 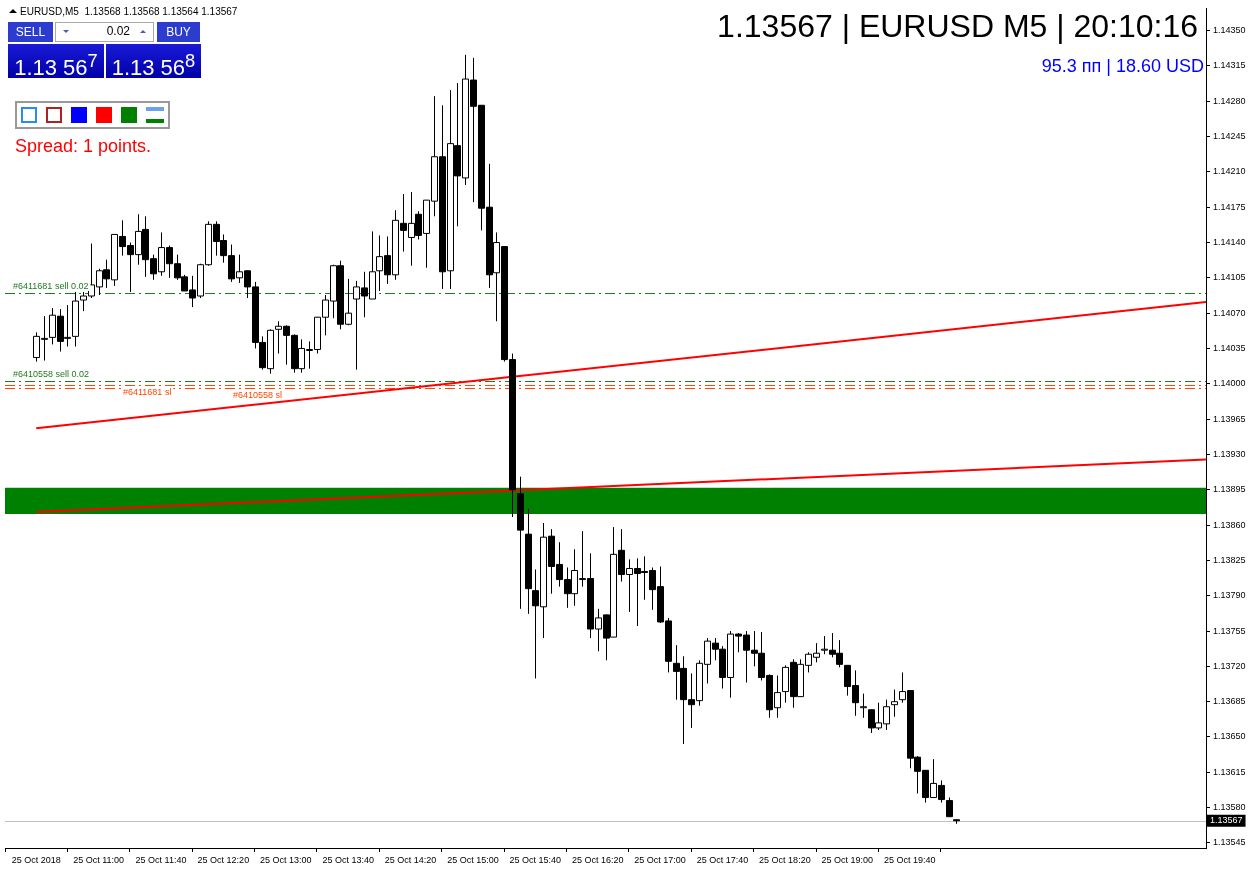 I want to click on y-tick-label: 1.14315, so click(x=1229, y=65).